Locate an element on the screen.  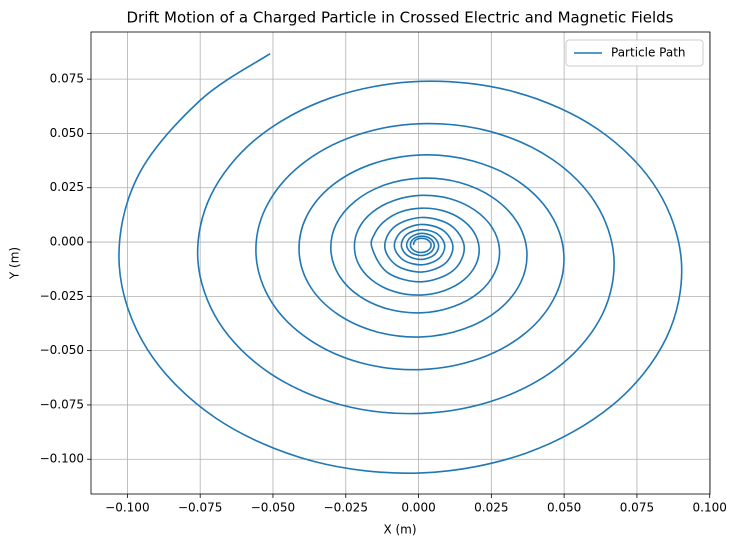
x-tick-label: 0.025 is located at coordinates (491, 508).